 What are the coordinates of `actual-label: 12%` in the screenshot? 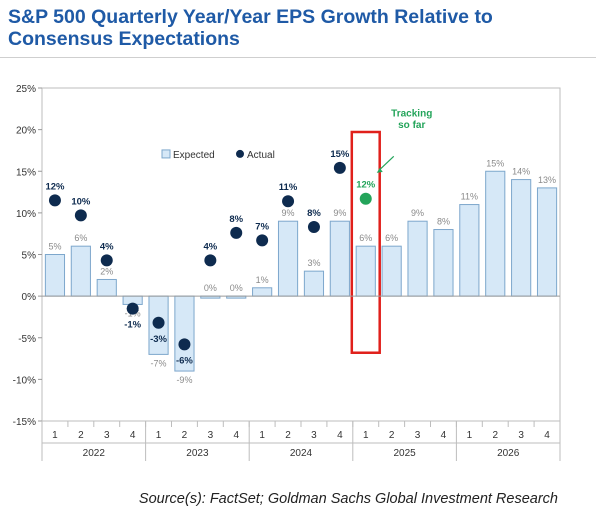 It's located at (55, 186).